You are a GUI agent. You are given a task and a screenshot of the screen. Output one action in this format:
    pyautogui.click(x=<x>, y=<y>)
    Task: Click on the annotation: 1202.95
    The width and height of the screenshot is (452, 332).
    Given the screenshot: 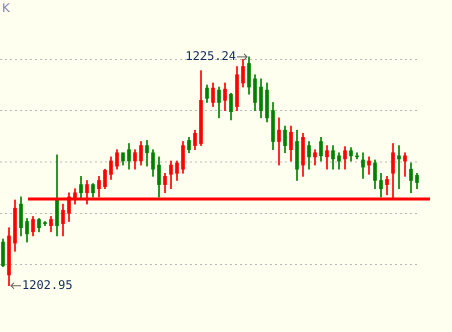 What is the action you would take?
    pyautogui.click(x=47, y=285)
    